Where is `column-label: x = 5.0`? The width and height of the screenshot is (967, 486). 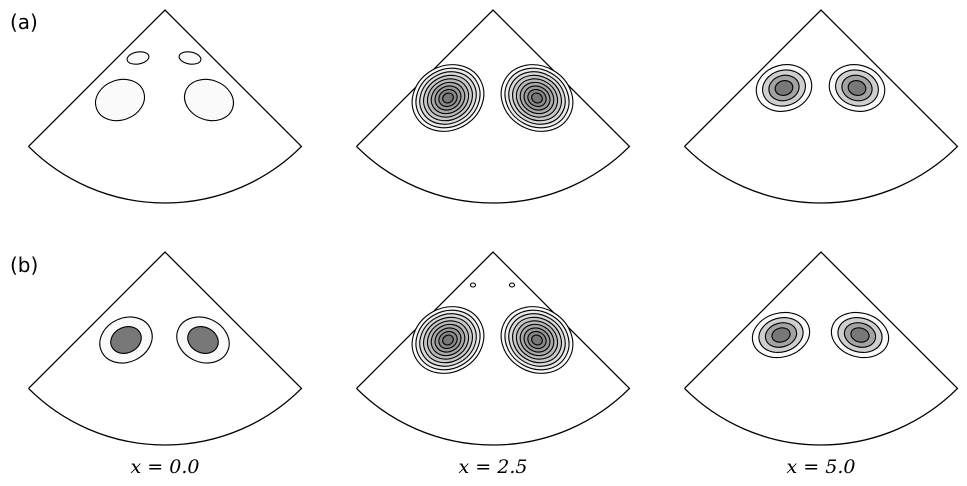 column-label: x = 5.0 is located at coordinates (821, 467).